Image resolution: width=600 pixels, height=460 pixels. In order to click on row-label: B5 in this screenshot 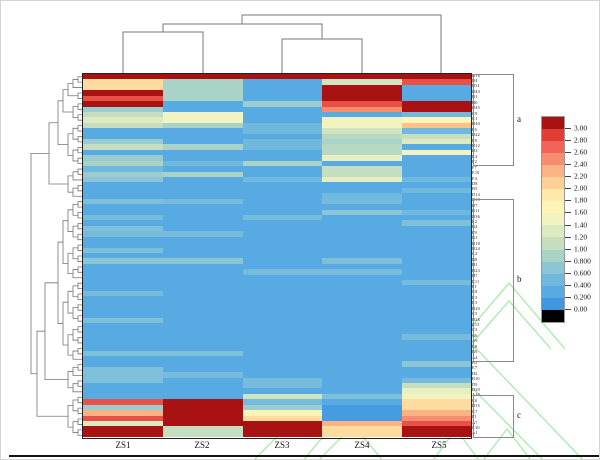, I will do `click(475, 189)`.